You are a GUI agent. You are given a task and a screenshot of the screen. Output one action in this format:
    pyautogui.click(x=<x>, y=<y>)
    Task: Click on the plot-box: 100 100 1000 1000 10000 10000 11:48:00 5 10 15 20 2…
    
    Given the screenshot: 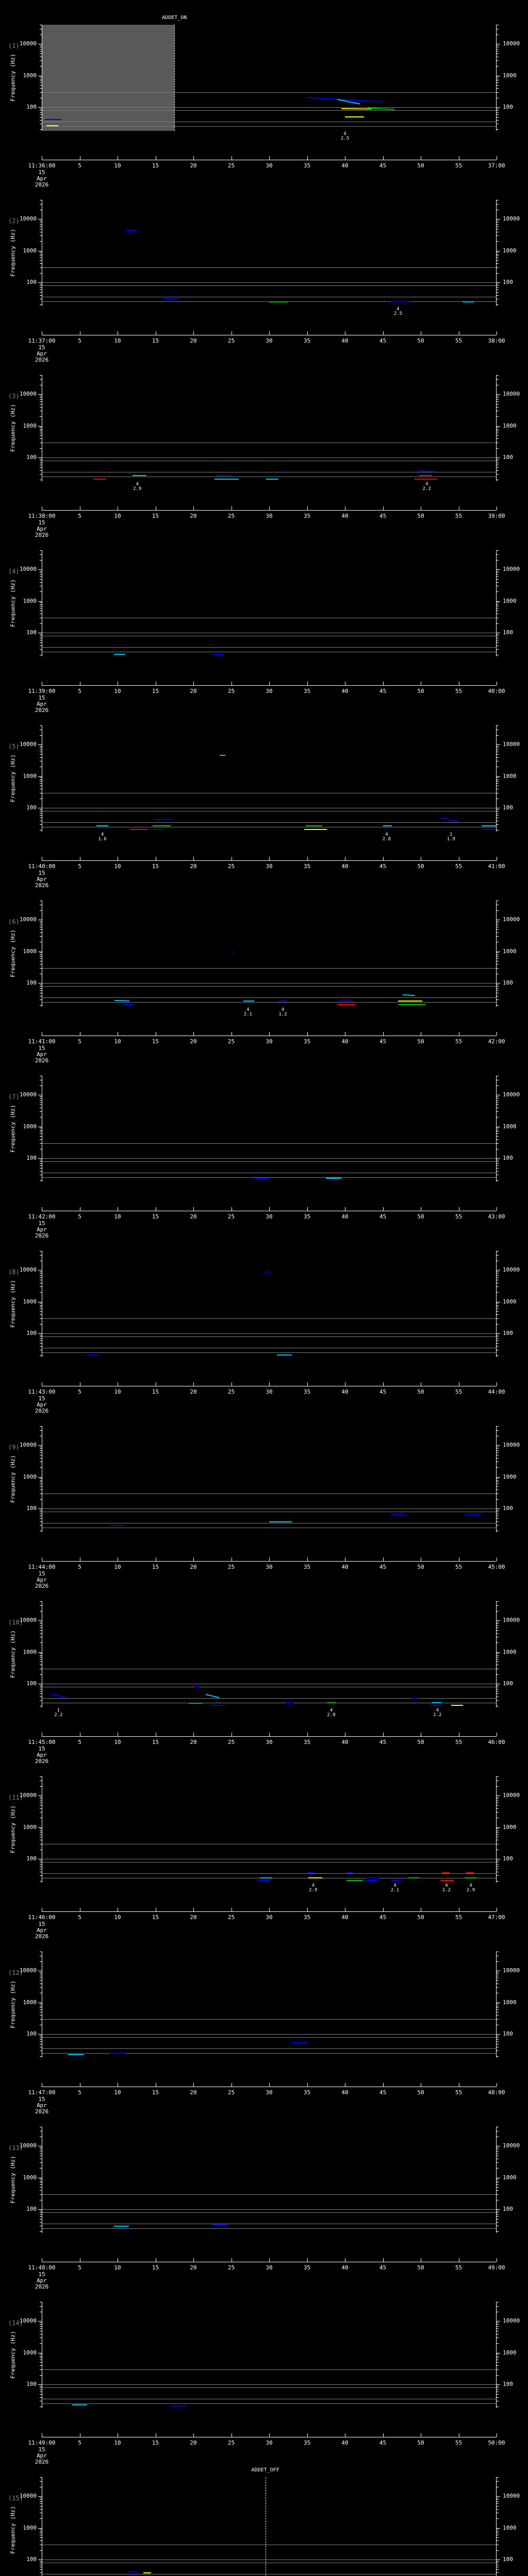 What is the action you would take?
    pyautogui.click(x=270, y=2208)
    